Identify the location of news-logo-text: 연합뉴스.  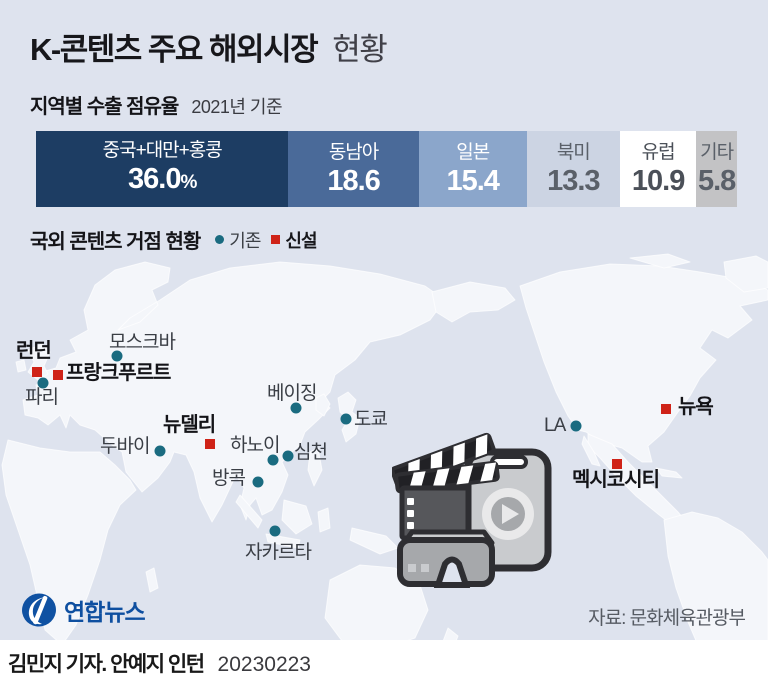
(105, 612).